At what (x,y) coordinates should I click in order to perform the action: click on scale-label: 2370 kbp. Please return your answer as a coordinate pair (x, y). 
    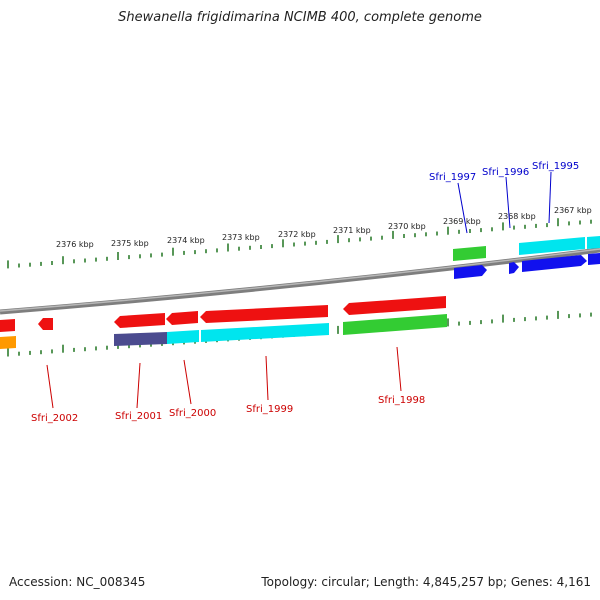
    Looking at the image, I should click on (407, 226).